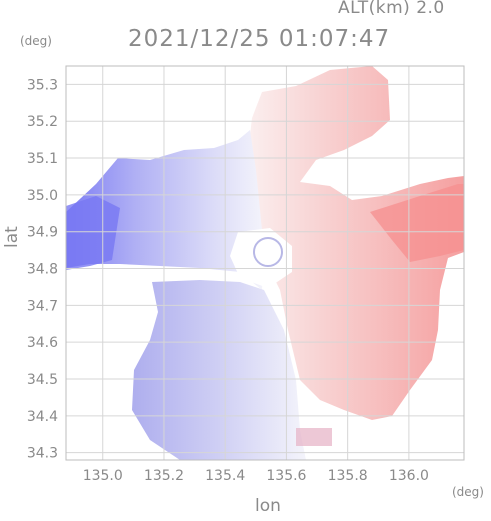  I want to click on x-tick-label: 135.0, so click(103, 476).